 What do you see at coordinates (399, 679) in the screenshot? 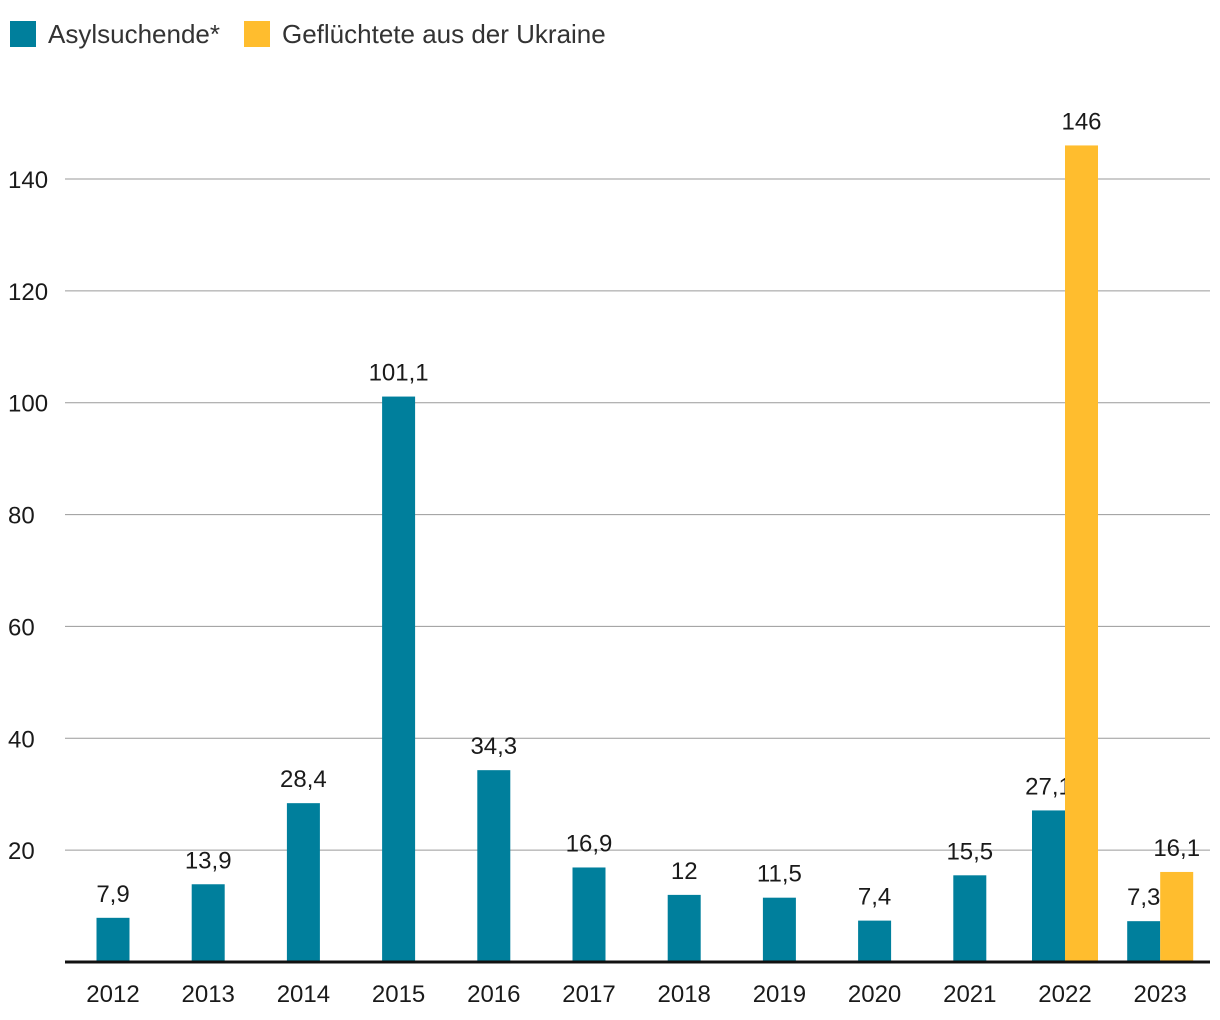
I see `bar-asylsuchende-2015` at bounding box center [399, 679].